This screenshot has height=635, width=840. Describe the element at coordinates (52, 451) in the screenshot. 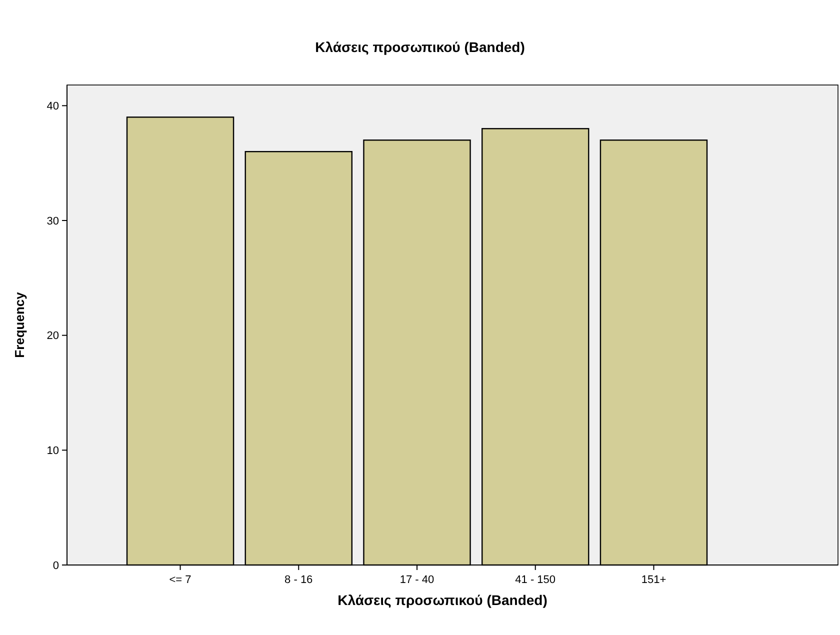

I see `y-tick-label: 10` at that location.